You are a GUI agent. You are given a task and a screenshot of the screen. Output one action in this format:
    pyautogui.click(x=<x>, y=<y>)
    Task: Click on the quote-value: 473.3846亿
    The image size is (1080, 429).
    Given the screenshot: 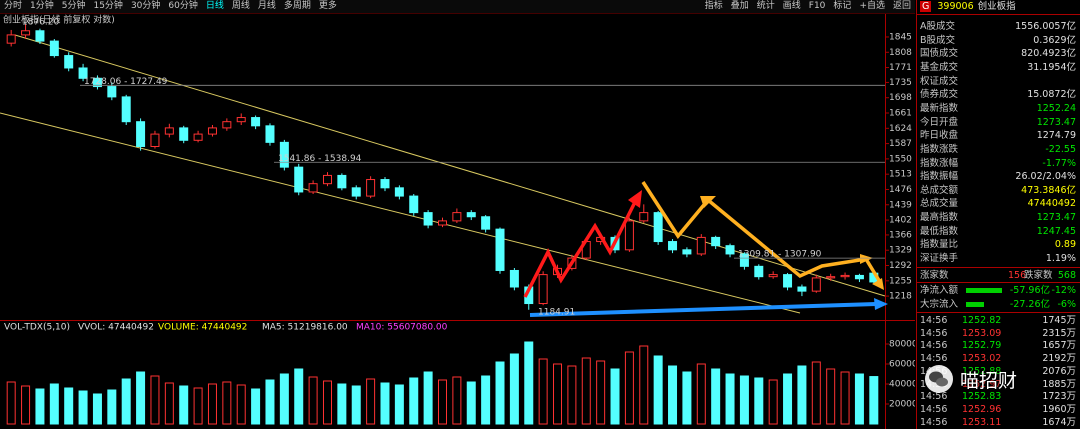 What is the action you would take?
    pyautogui.click(x=1048, y=190)
    